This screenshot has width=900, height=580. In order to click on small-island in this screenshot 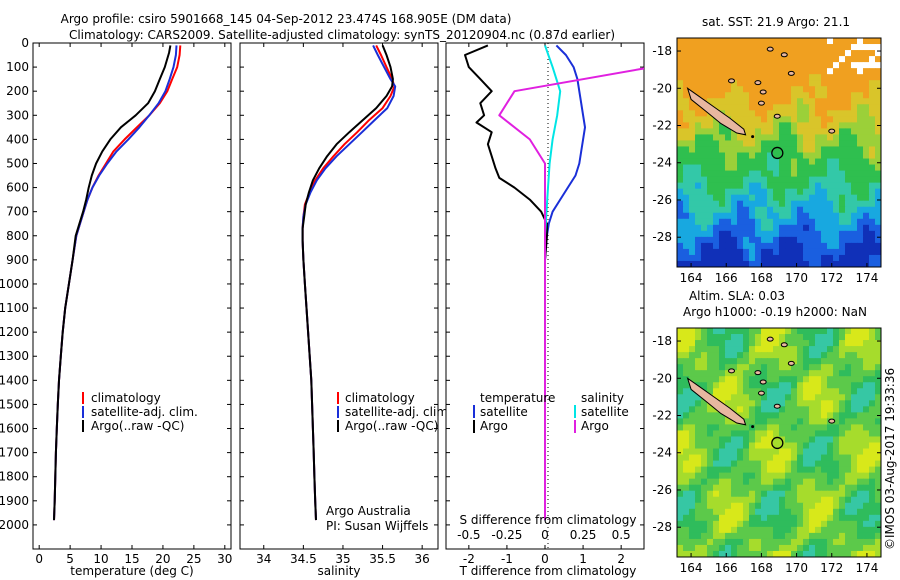, I will do `click(784, 55)`.